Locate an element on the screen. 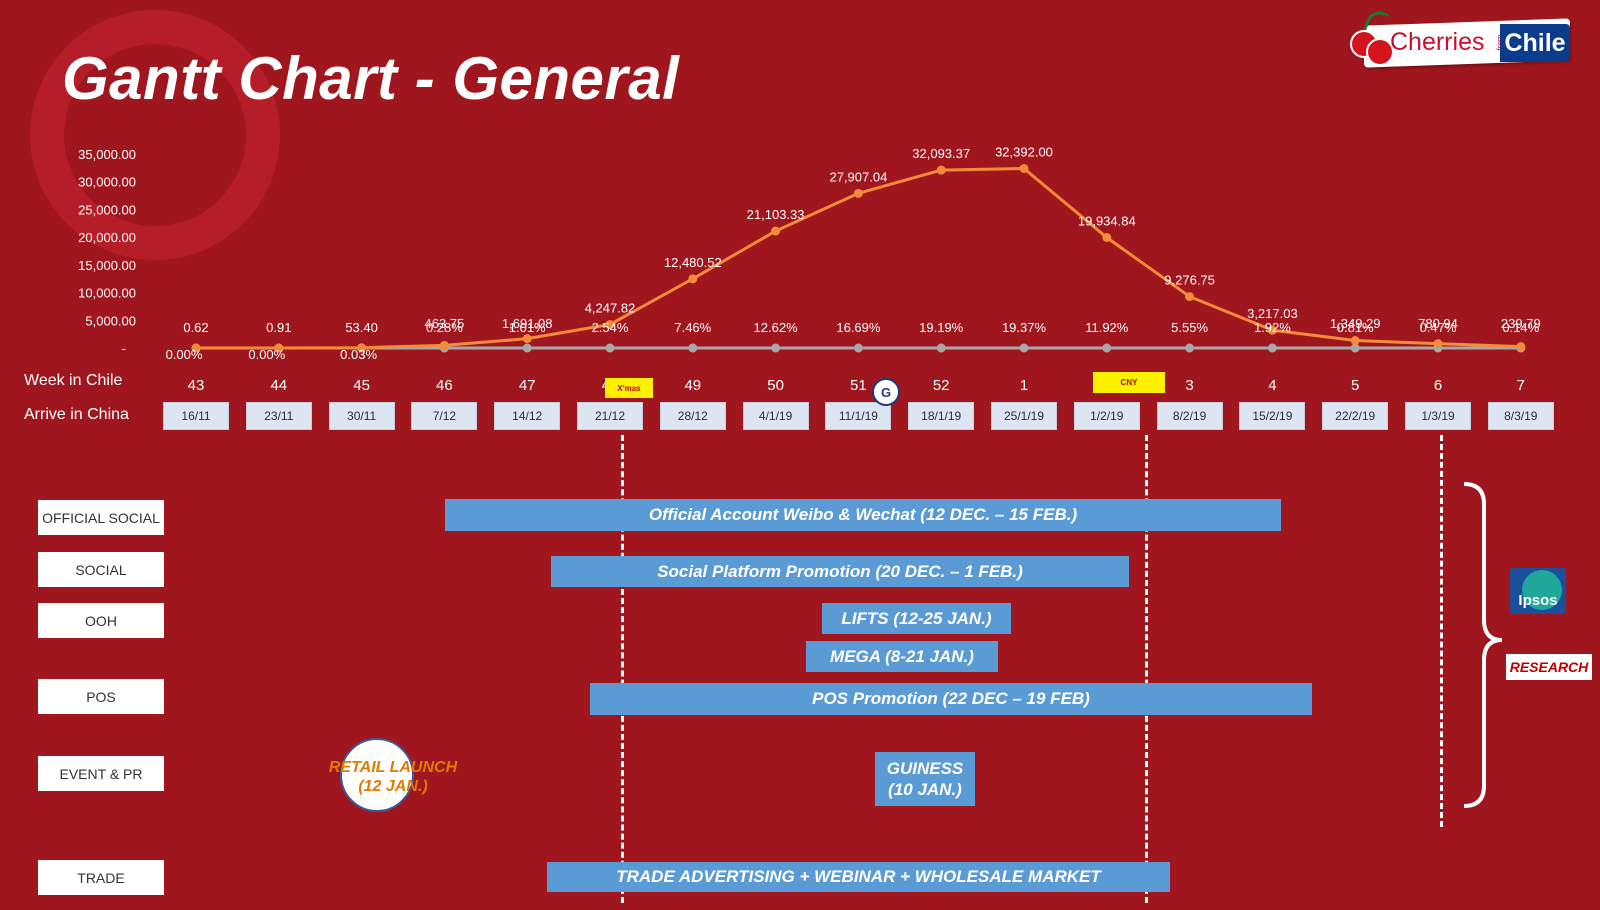 The image size is (1600, 910). arrive-date-box: 4/1/19 is located at coordinates (775, 416).